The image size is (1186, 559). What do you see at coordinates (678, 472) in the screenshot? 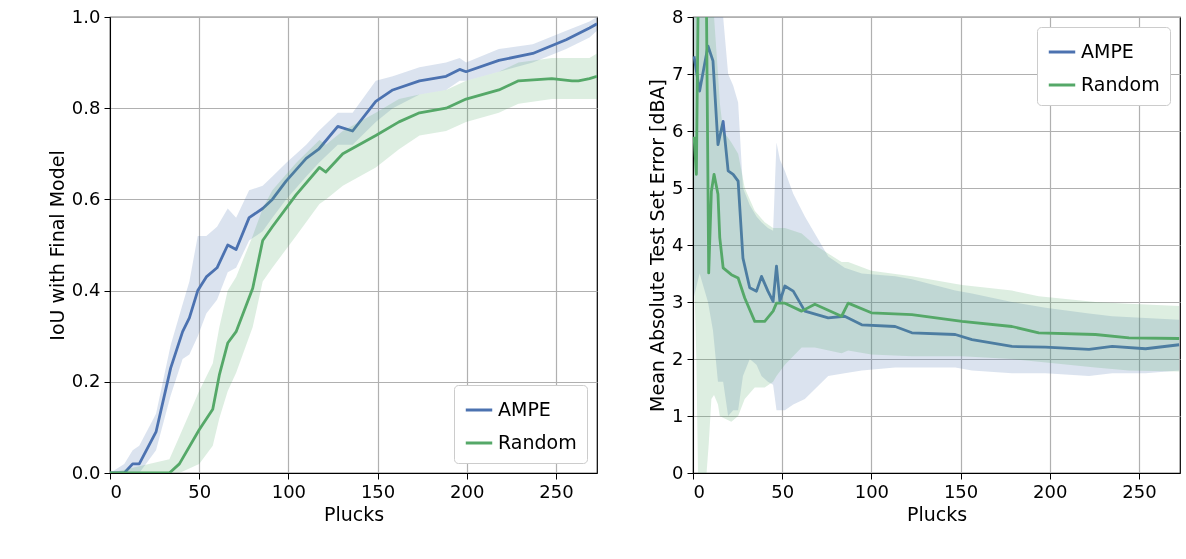
I see `y-tick-label: 0` at bounding box center [678, 472].